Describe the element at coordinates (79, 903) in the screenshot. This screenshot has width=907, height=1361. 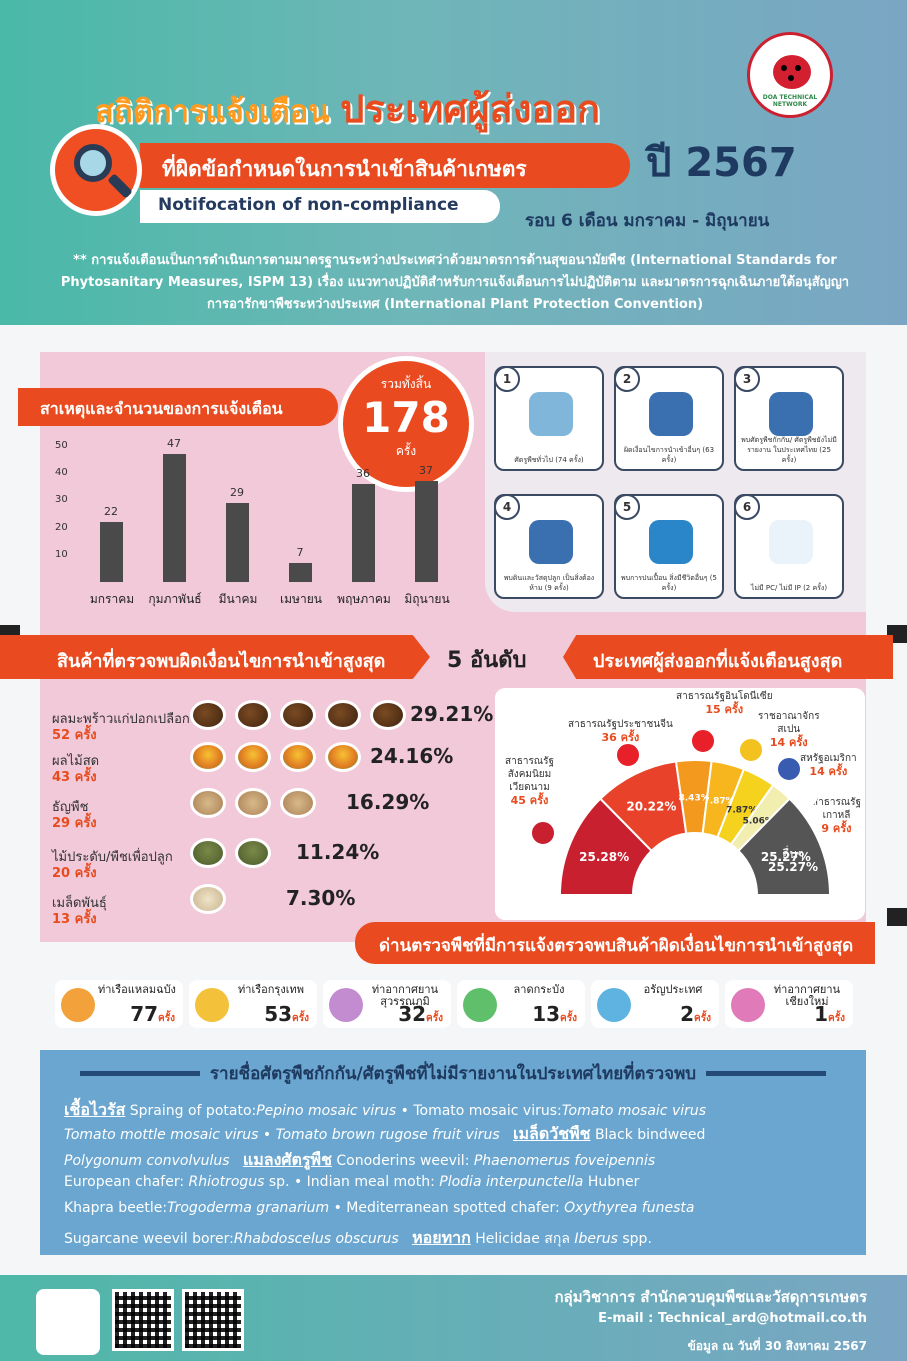
I see `product-name: เมล็ดพันธุ์` at that location.